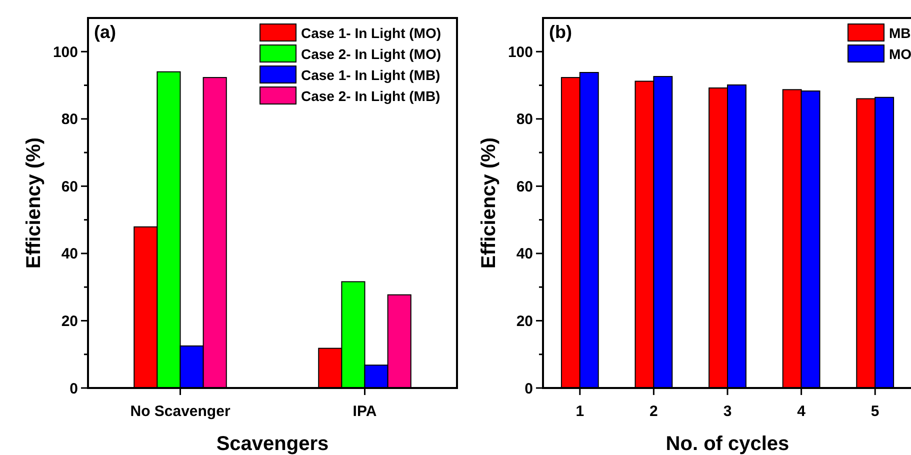  I want to click on legend-label: Case 2- In Light (MO), so click(371, 54).